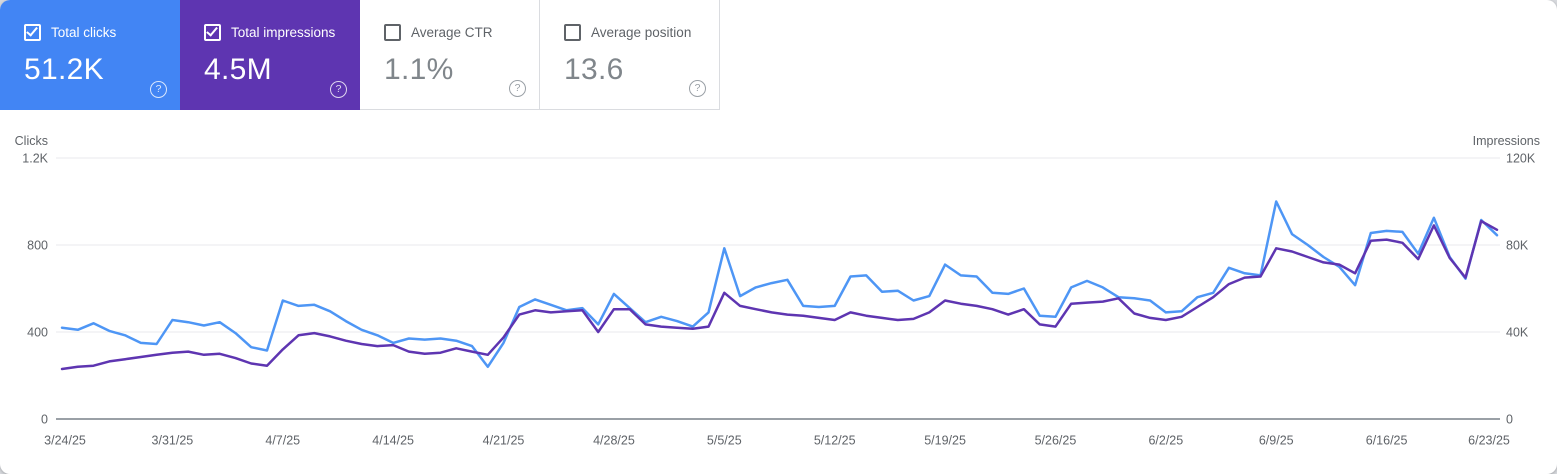 The width and height of the screenshot is (1557, 474). I want to click on average-ctr-checkbox, so click(392, 32).